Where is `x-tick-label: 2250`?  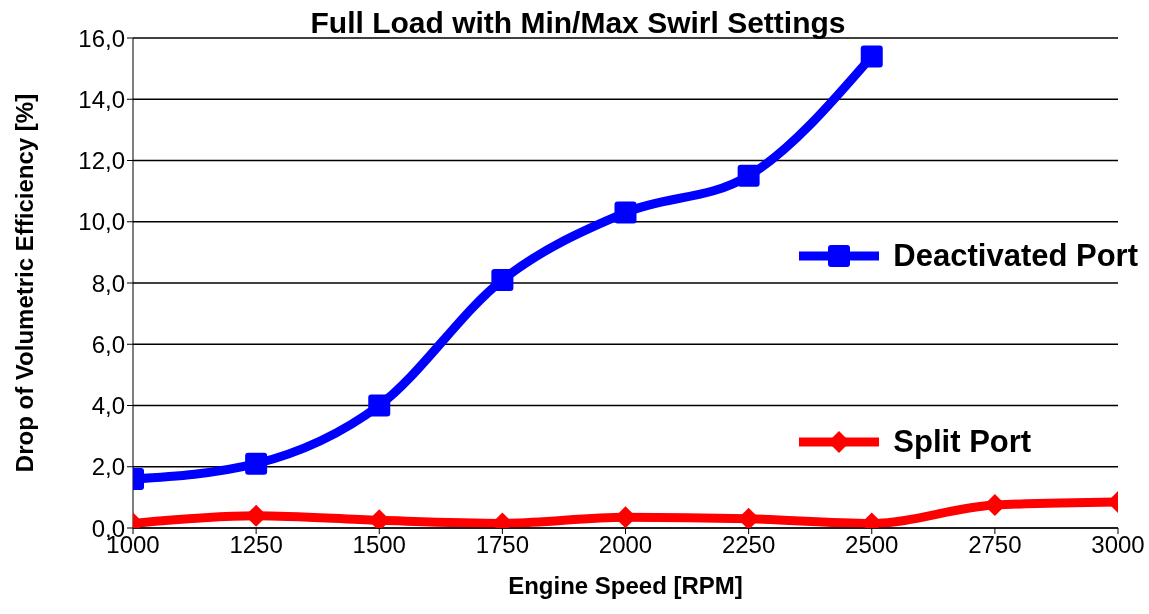 x-tick-label: 2250 is located at coordinates (748, 545).